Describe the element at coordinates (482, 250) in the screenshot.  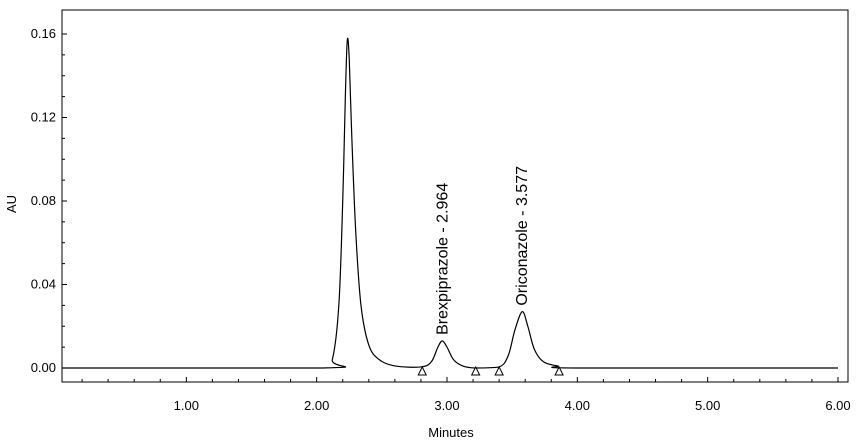
I see `peak-labels: Brexpiprazole - 2.964 Oriconazole - 3.577` at that location.